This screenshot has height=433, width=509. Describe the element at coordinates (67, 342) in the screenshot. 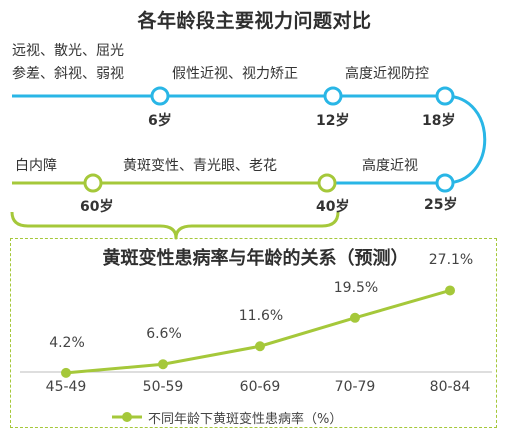

I see `data-label: 4.2%` at that location.